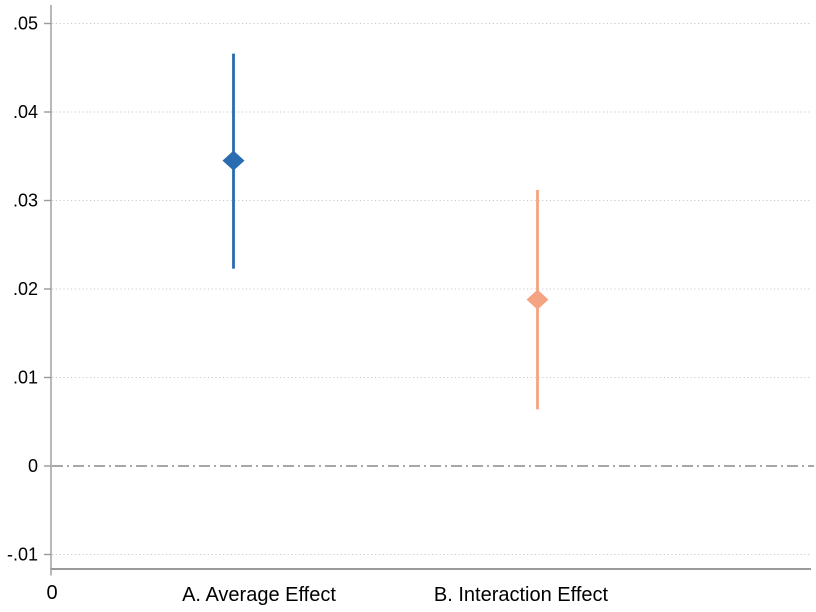  What do you see at coordinates (25, 289) in the screenshot?
I see `y-tick-label: .02` at bounding box center [25, 289].